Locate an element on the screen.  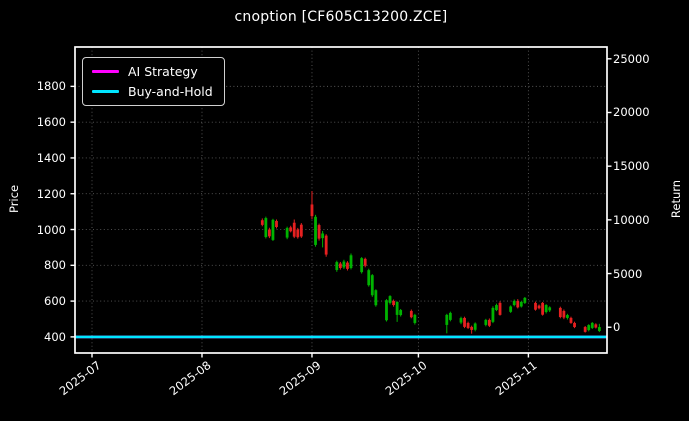
left-y-tick-label: 400 is located at coordinates (55, 336).